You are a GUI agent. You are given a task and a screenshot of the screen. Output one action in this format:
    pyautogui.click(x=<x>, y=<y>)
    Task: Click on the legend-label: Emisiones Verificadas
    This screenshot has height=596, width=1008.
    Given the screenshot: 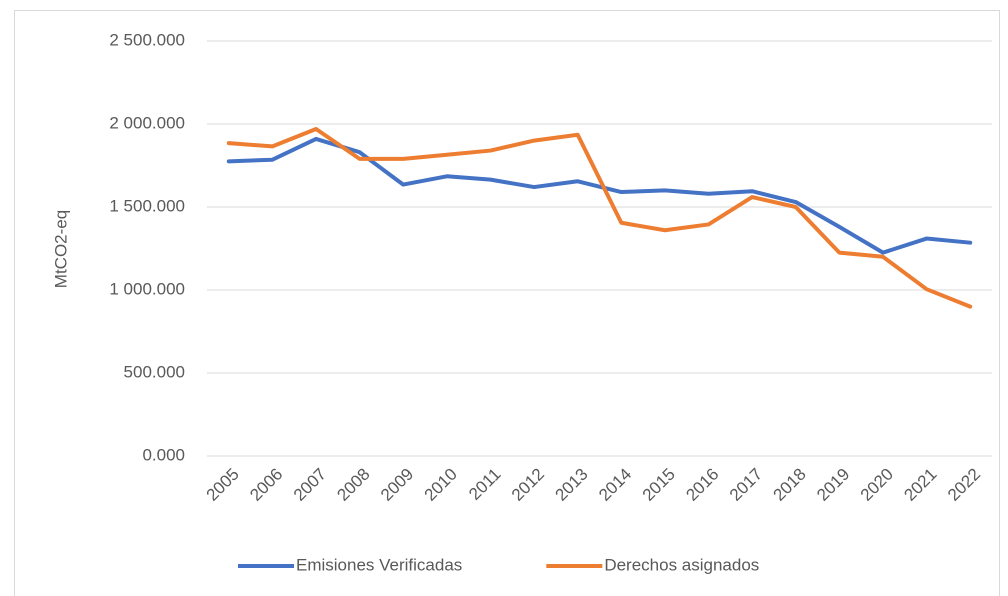 What is the action you would take?
    pyautogui.click(x=379, y=564)
    